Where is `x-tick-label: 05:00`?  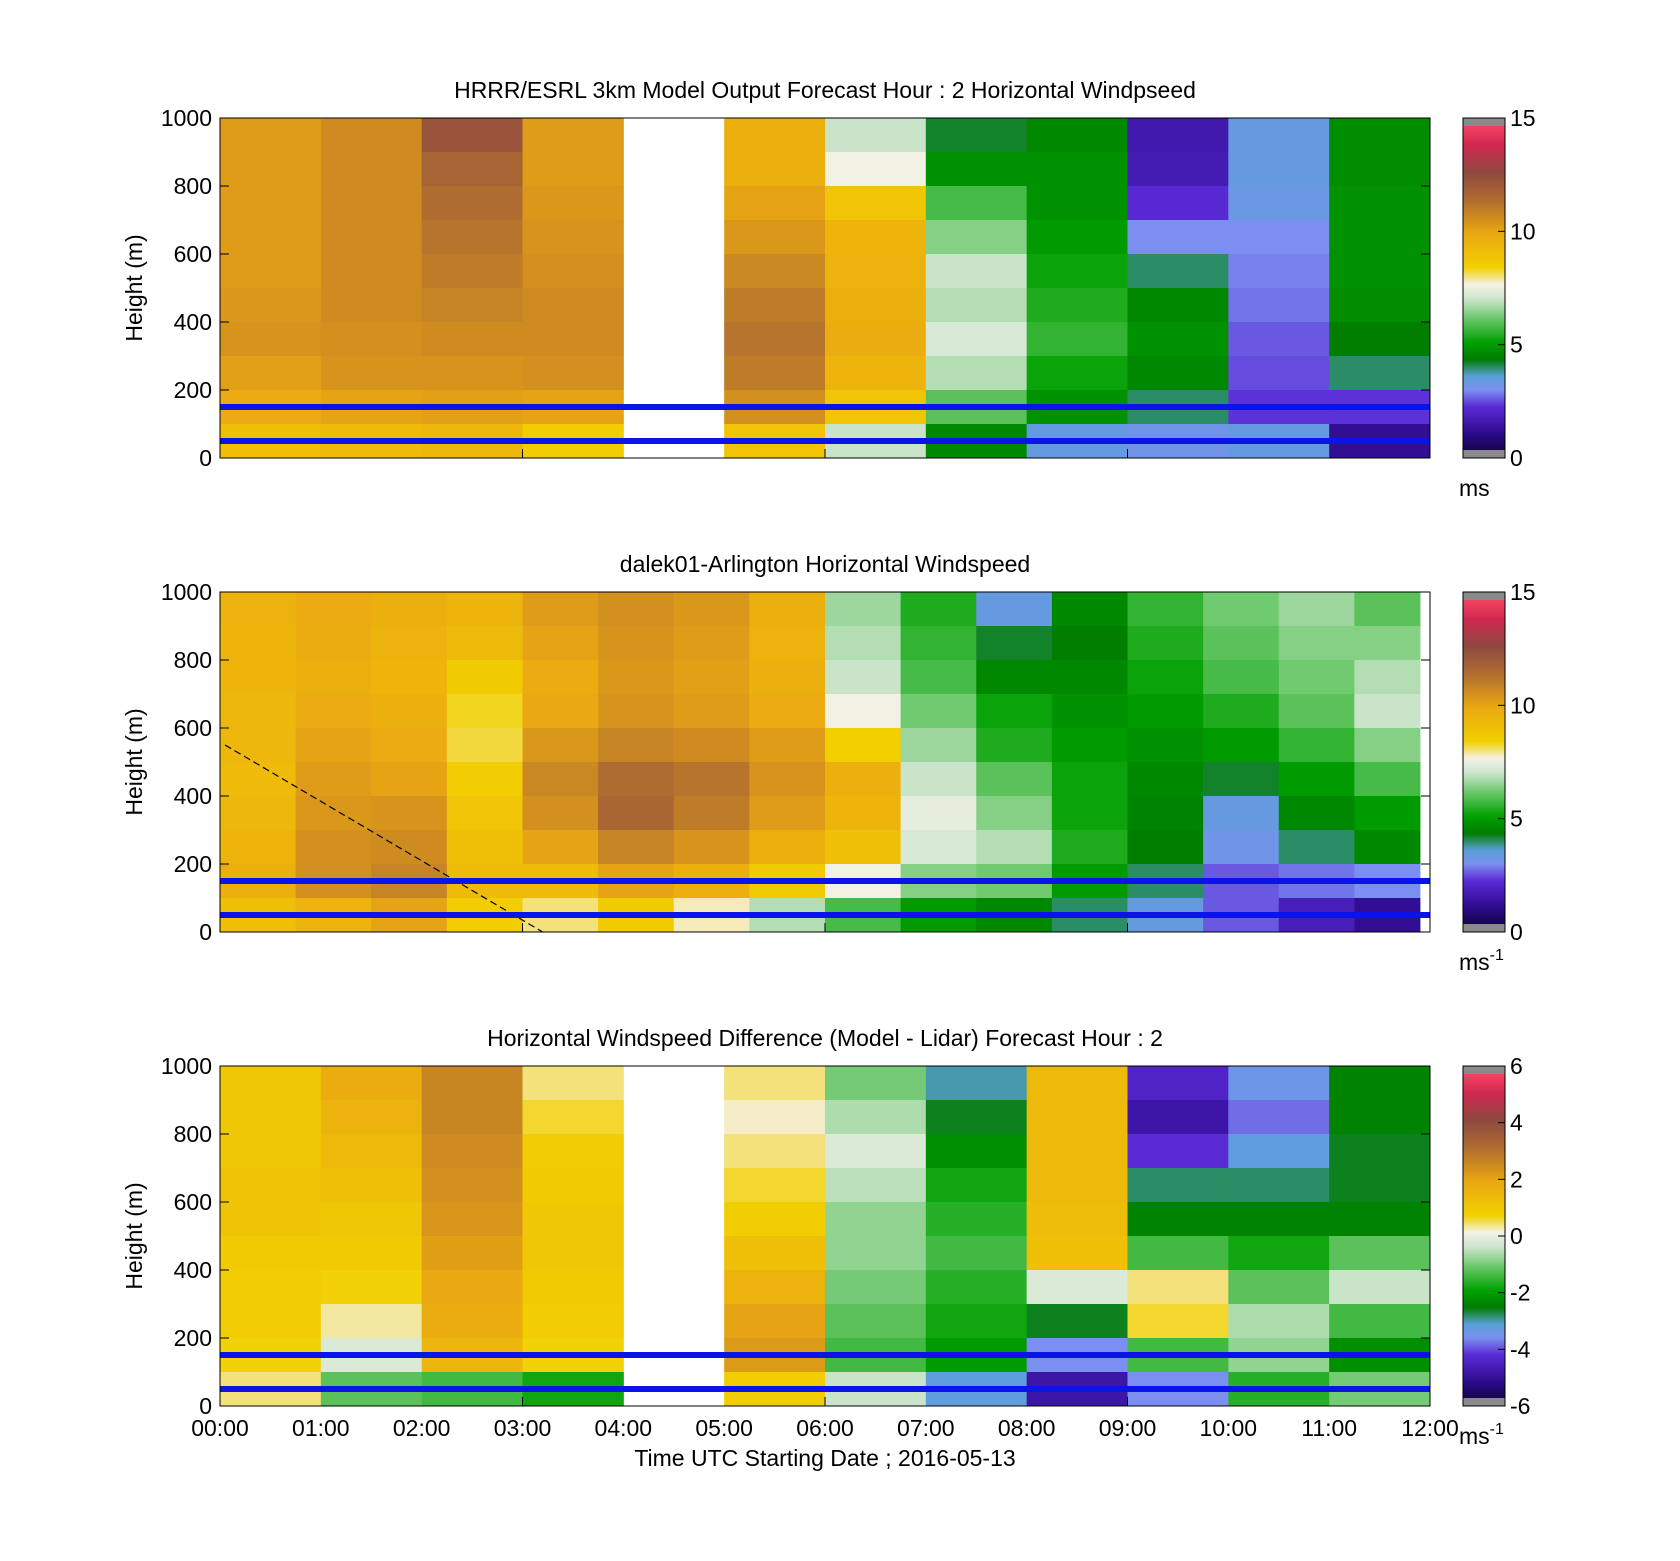 x-tick-label: 05:00 is located at coordinates (724, 1428).